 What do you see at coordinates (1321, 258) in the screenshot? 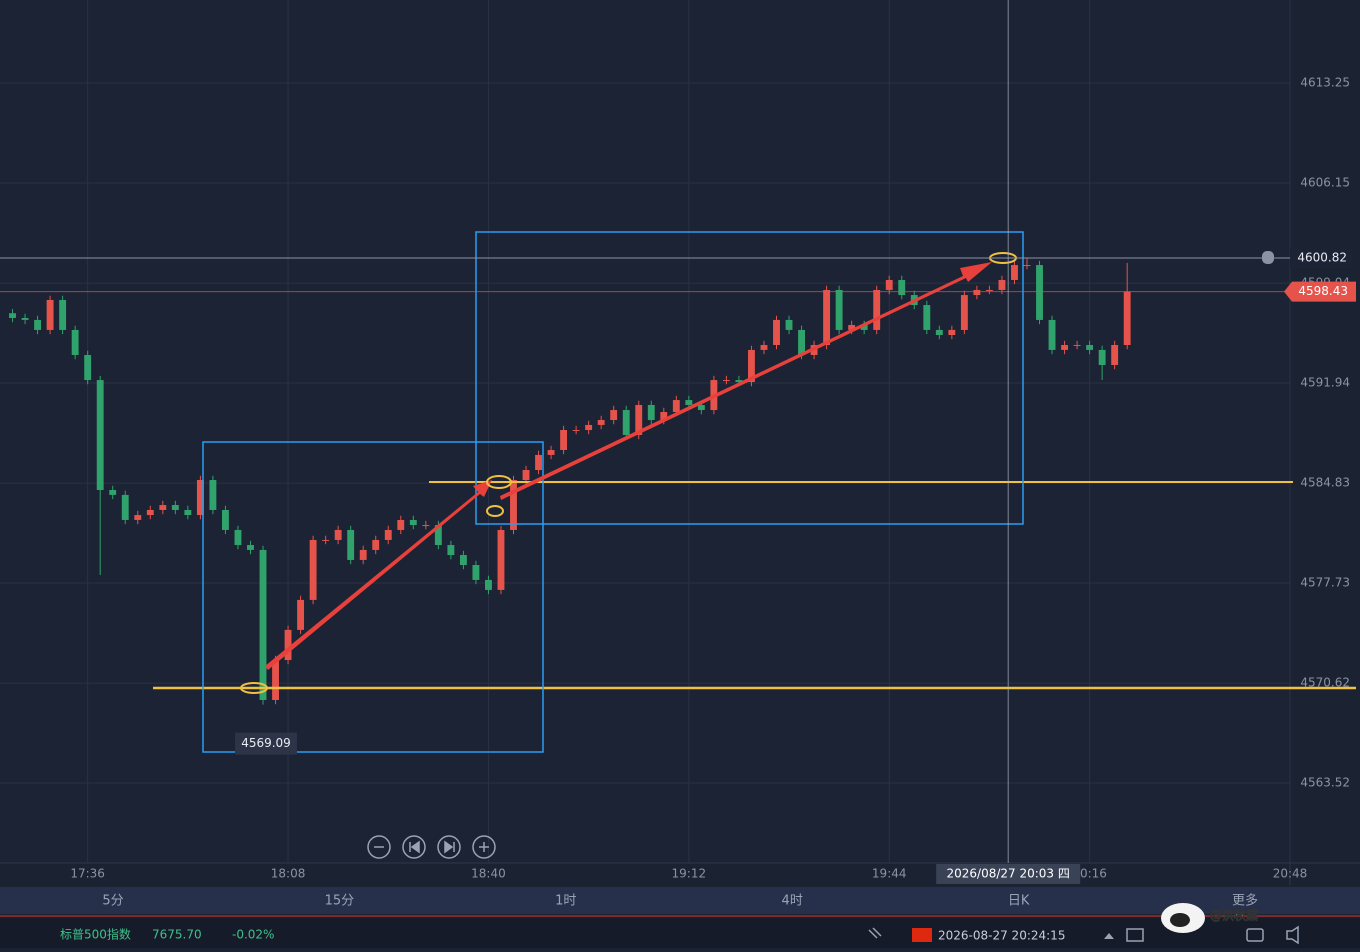
I see `high-label-bg` at bounding box center [1321, 258].